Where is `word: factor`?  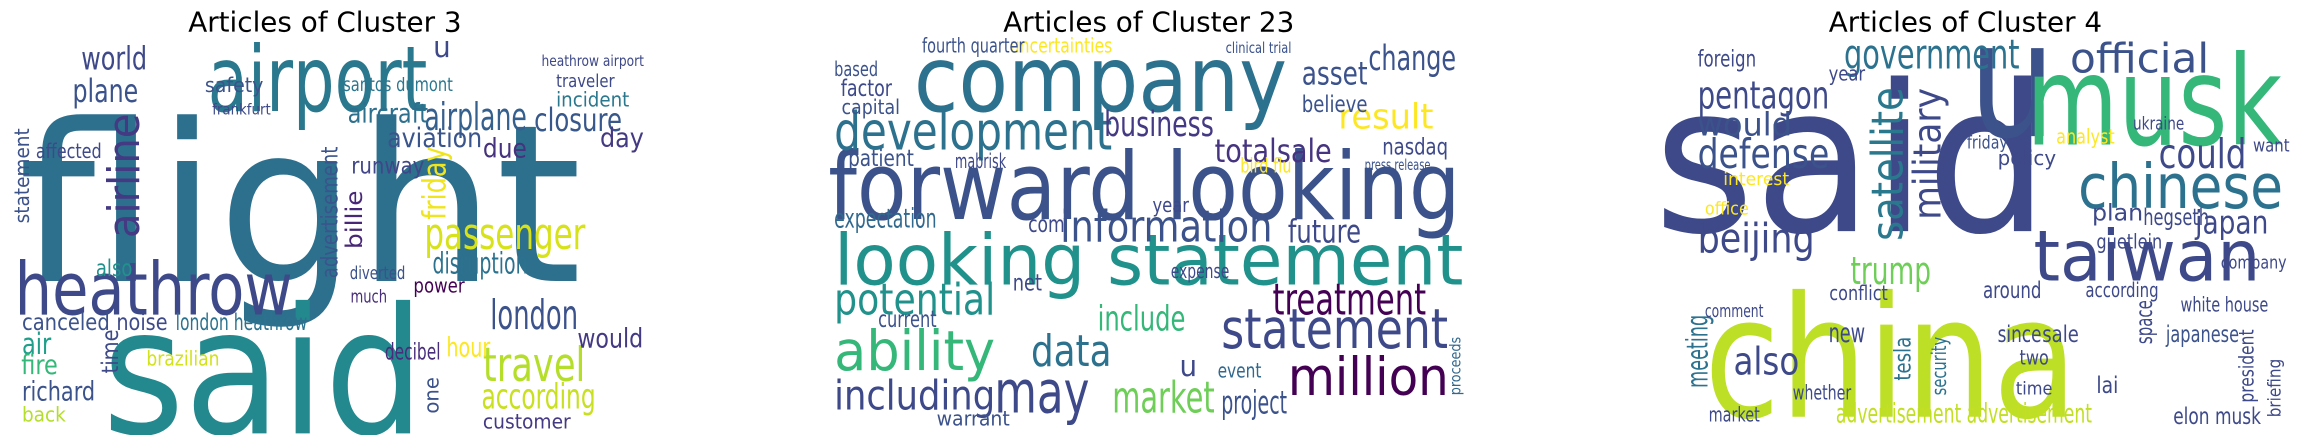
word: factor is located at coordinates (866, 88).